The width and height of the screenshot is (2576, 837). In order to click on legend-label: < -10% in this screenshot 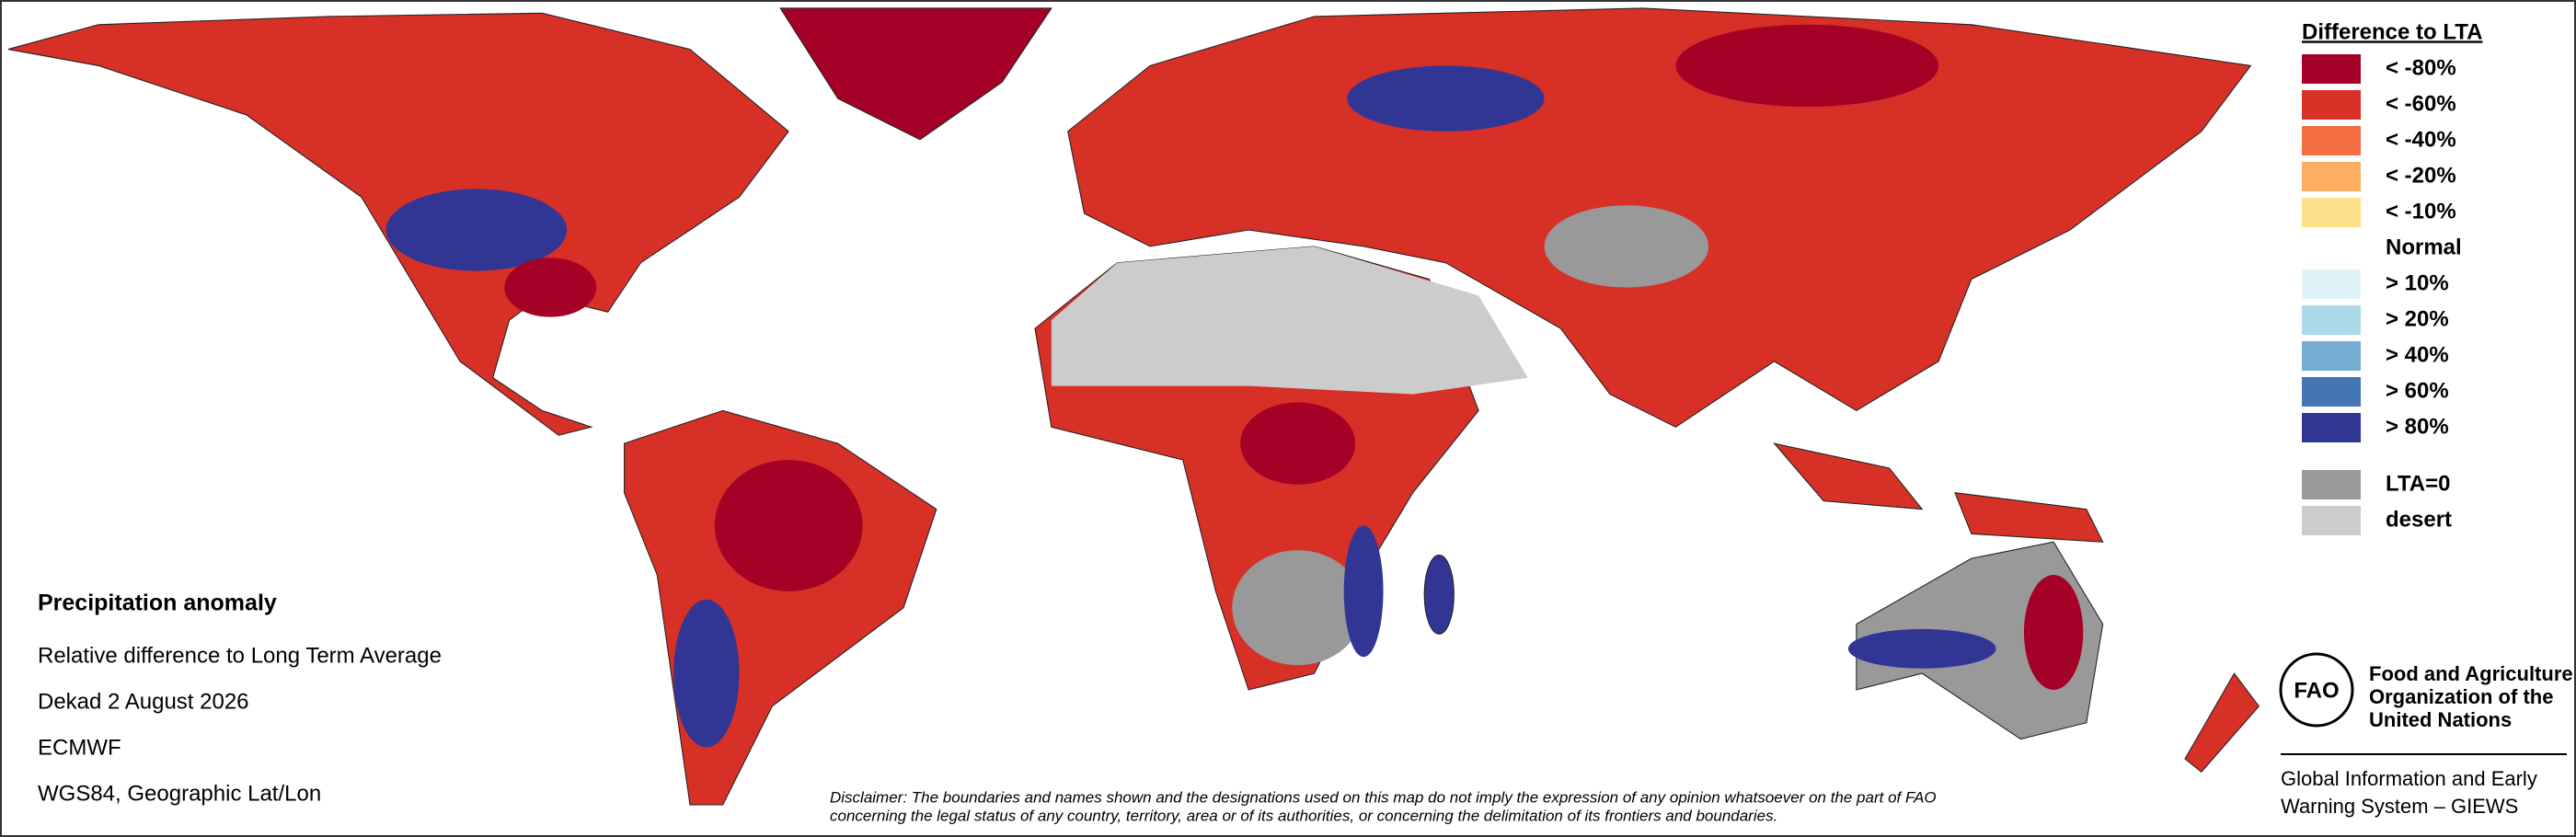, I will do `click(2421, 211)`.